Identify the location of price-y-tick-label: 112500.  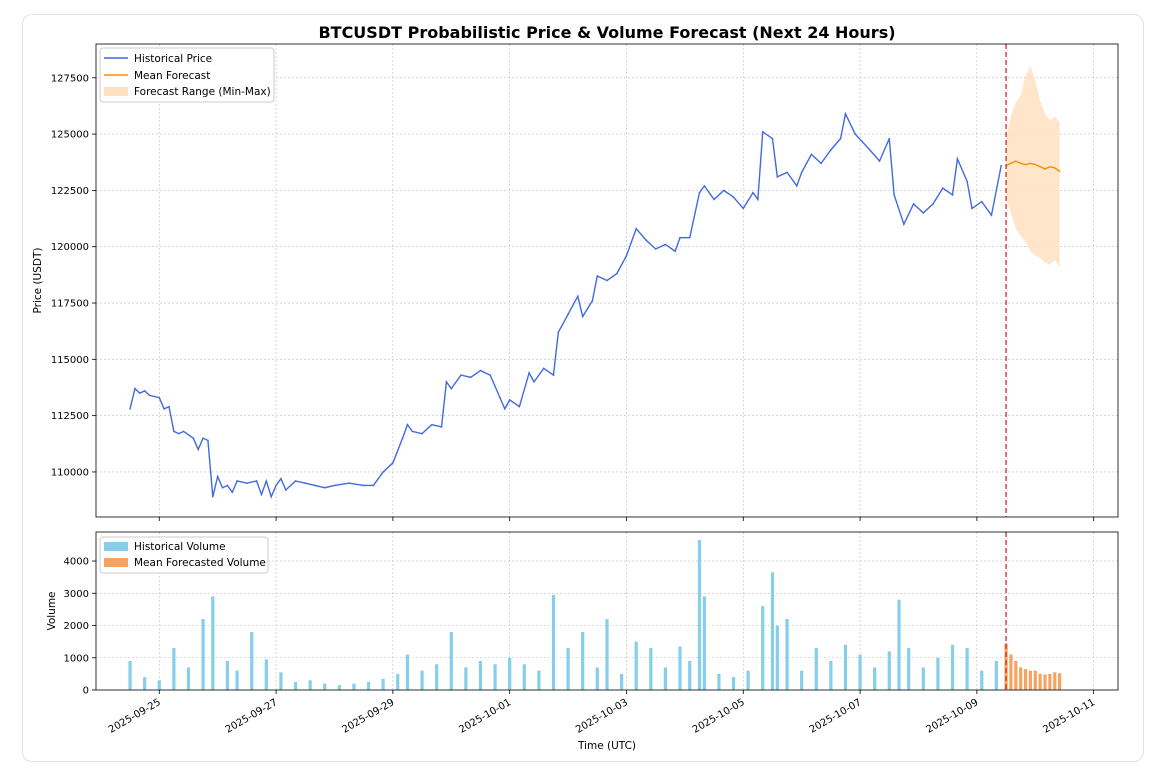
(70, 416).